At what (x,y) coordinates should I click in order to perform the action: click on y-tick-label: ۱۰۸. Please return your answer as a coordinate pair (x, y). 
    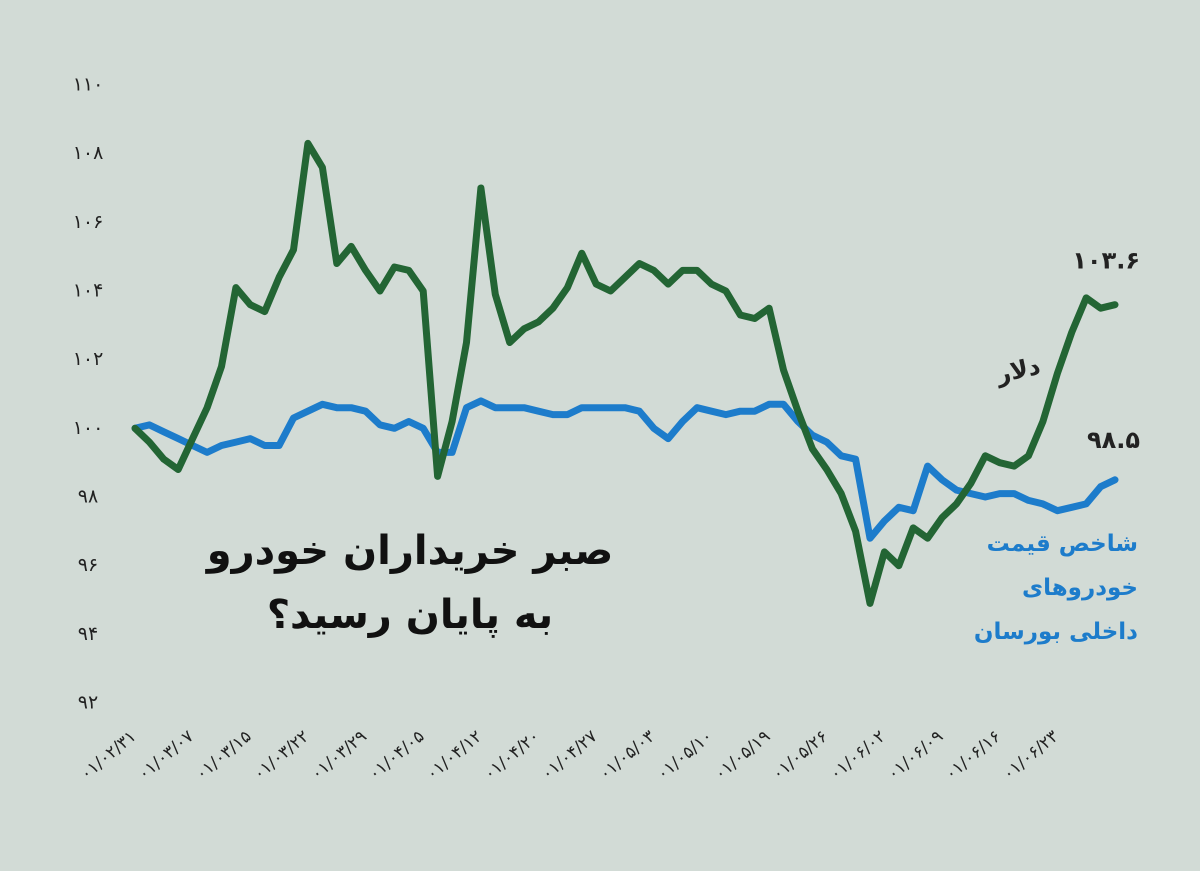
    Looking at the image, I should click on (88, 153).